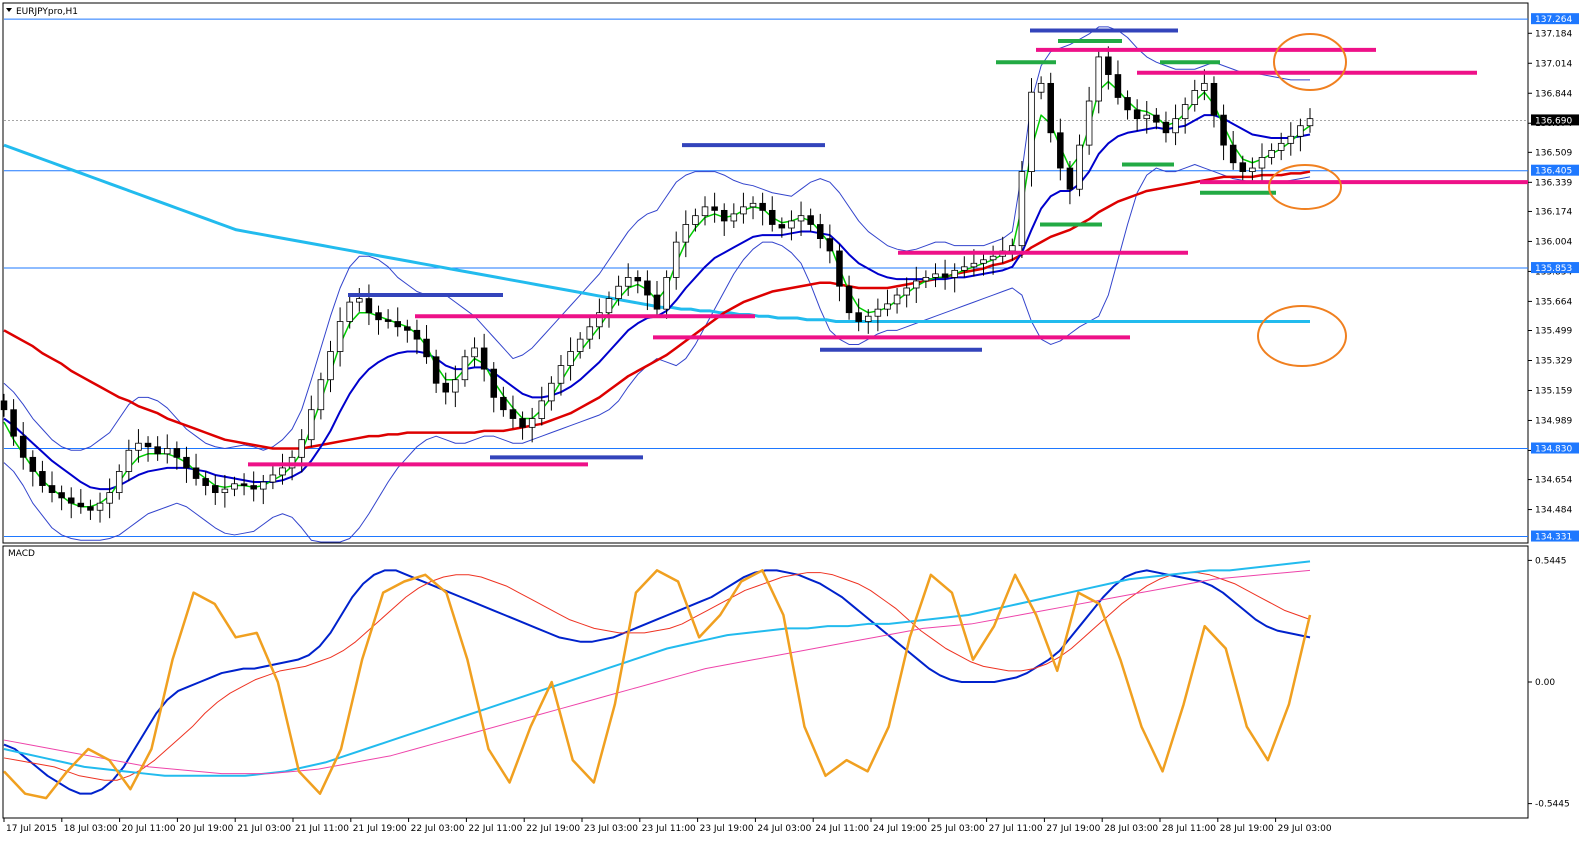 The height and width of the screenshot is (843, 1591). What do you see at coordinates (322, 829) in the screenshot?
I see `time-tick-label: 21 Jul 11:00` at bounding box center [322, 829].